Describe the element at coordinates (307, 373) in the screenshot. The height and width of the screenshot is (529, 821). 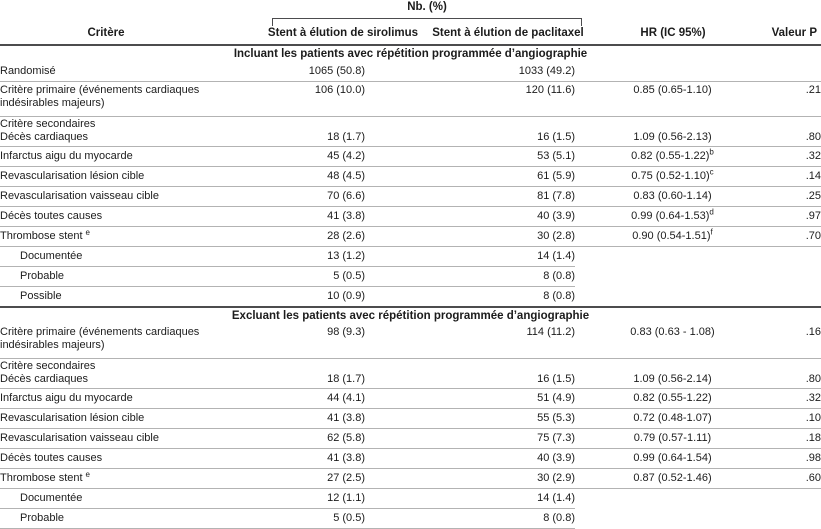
I see `sirolimus-value: 18 (1.7)` at that location.